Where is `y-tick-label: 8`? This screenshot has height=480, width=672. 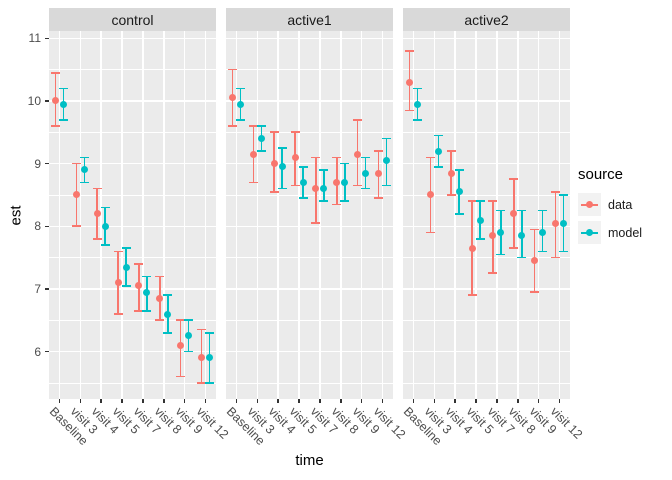
y-tick-label: 8 is located at coordinates (37, 226).